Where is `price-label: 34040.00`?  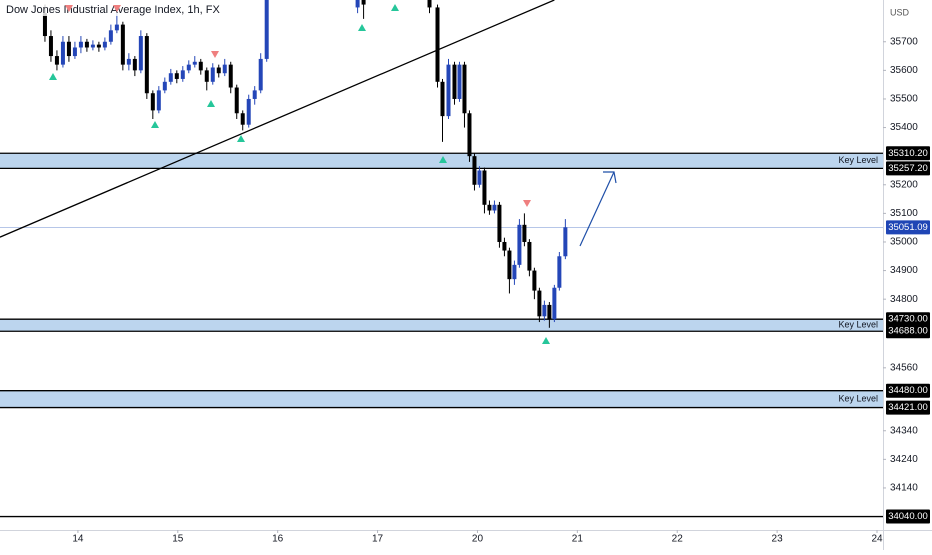
price-label: 34040.00 is located at coordinates (908, 516).